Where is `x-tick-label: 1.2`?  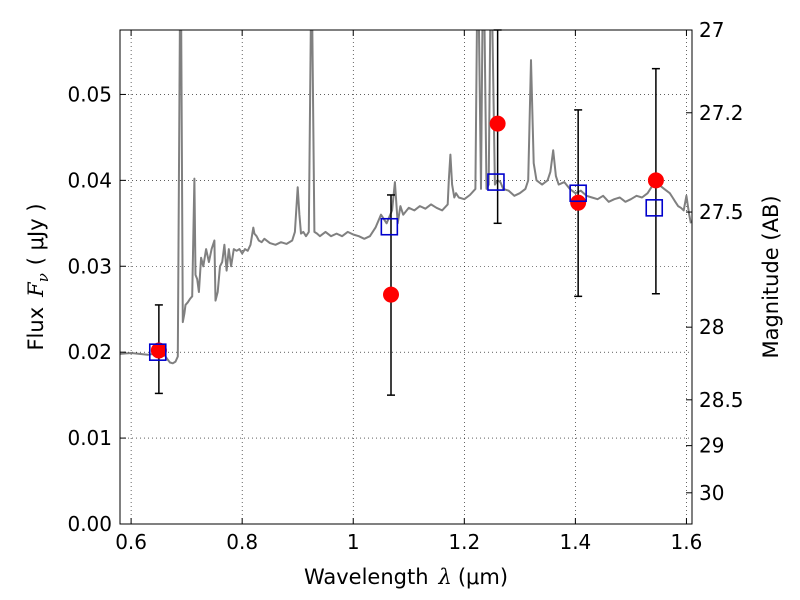
x-tick-label: 1.2 is located at coordinates (464, 542).